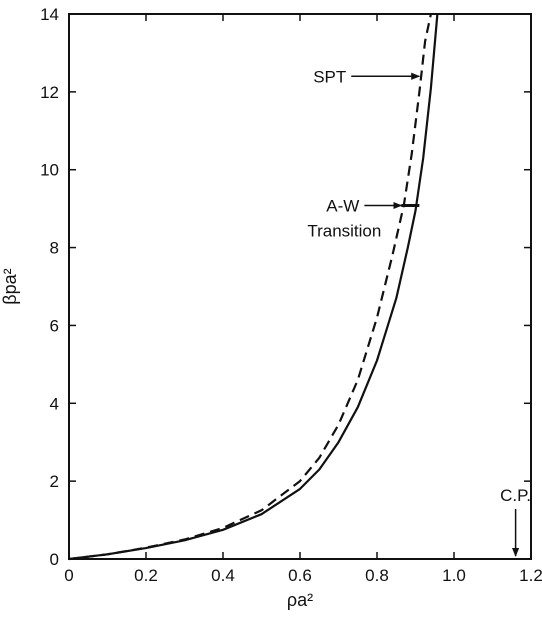  What do you see at coordinates (329, 76) in the screenshot?
I see `annotation-spt-label: SPT` at bounding box center [329, 76].